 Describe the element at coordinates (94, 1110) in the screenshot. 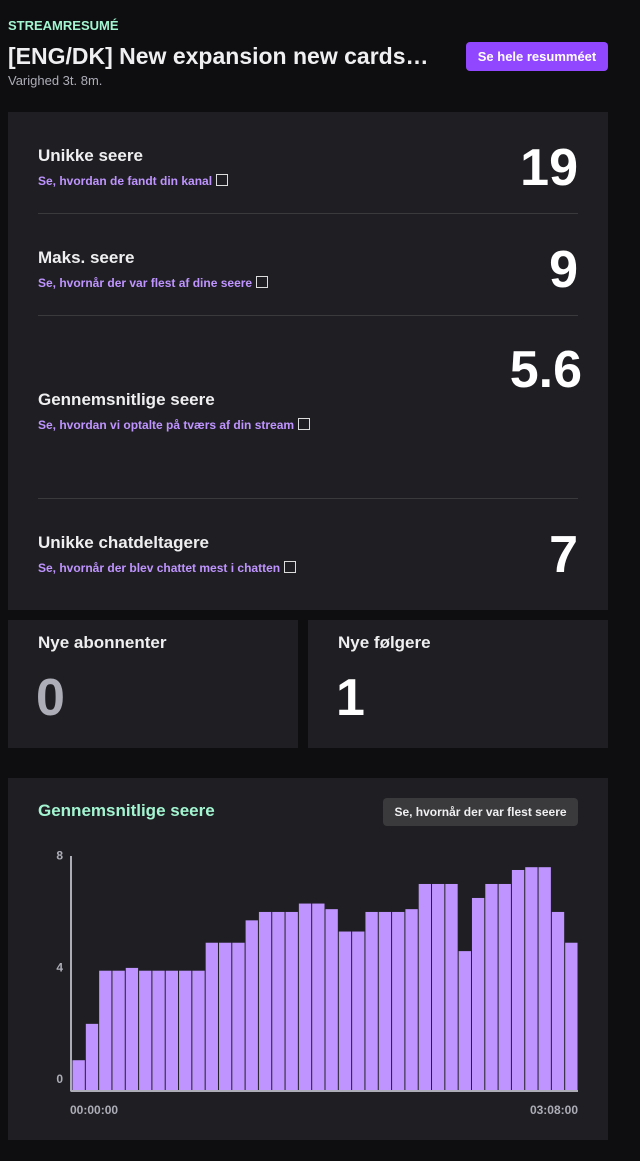

I see `x-tick-label: 00:00:00` at that location.